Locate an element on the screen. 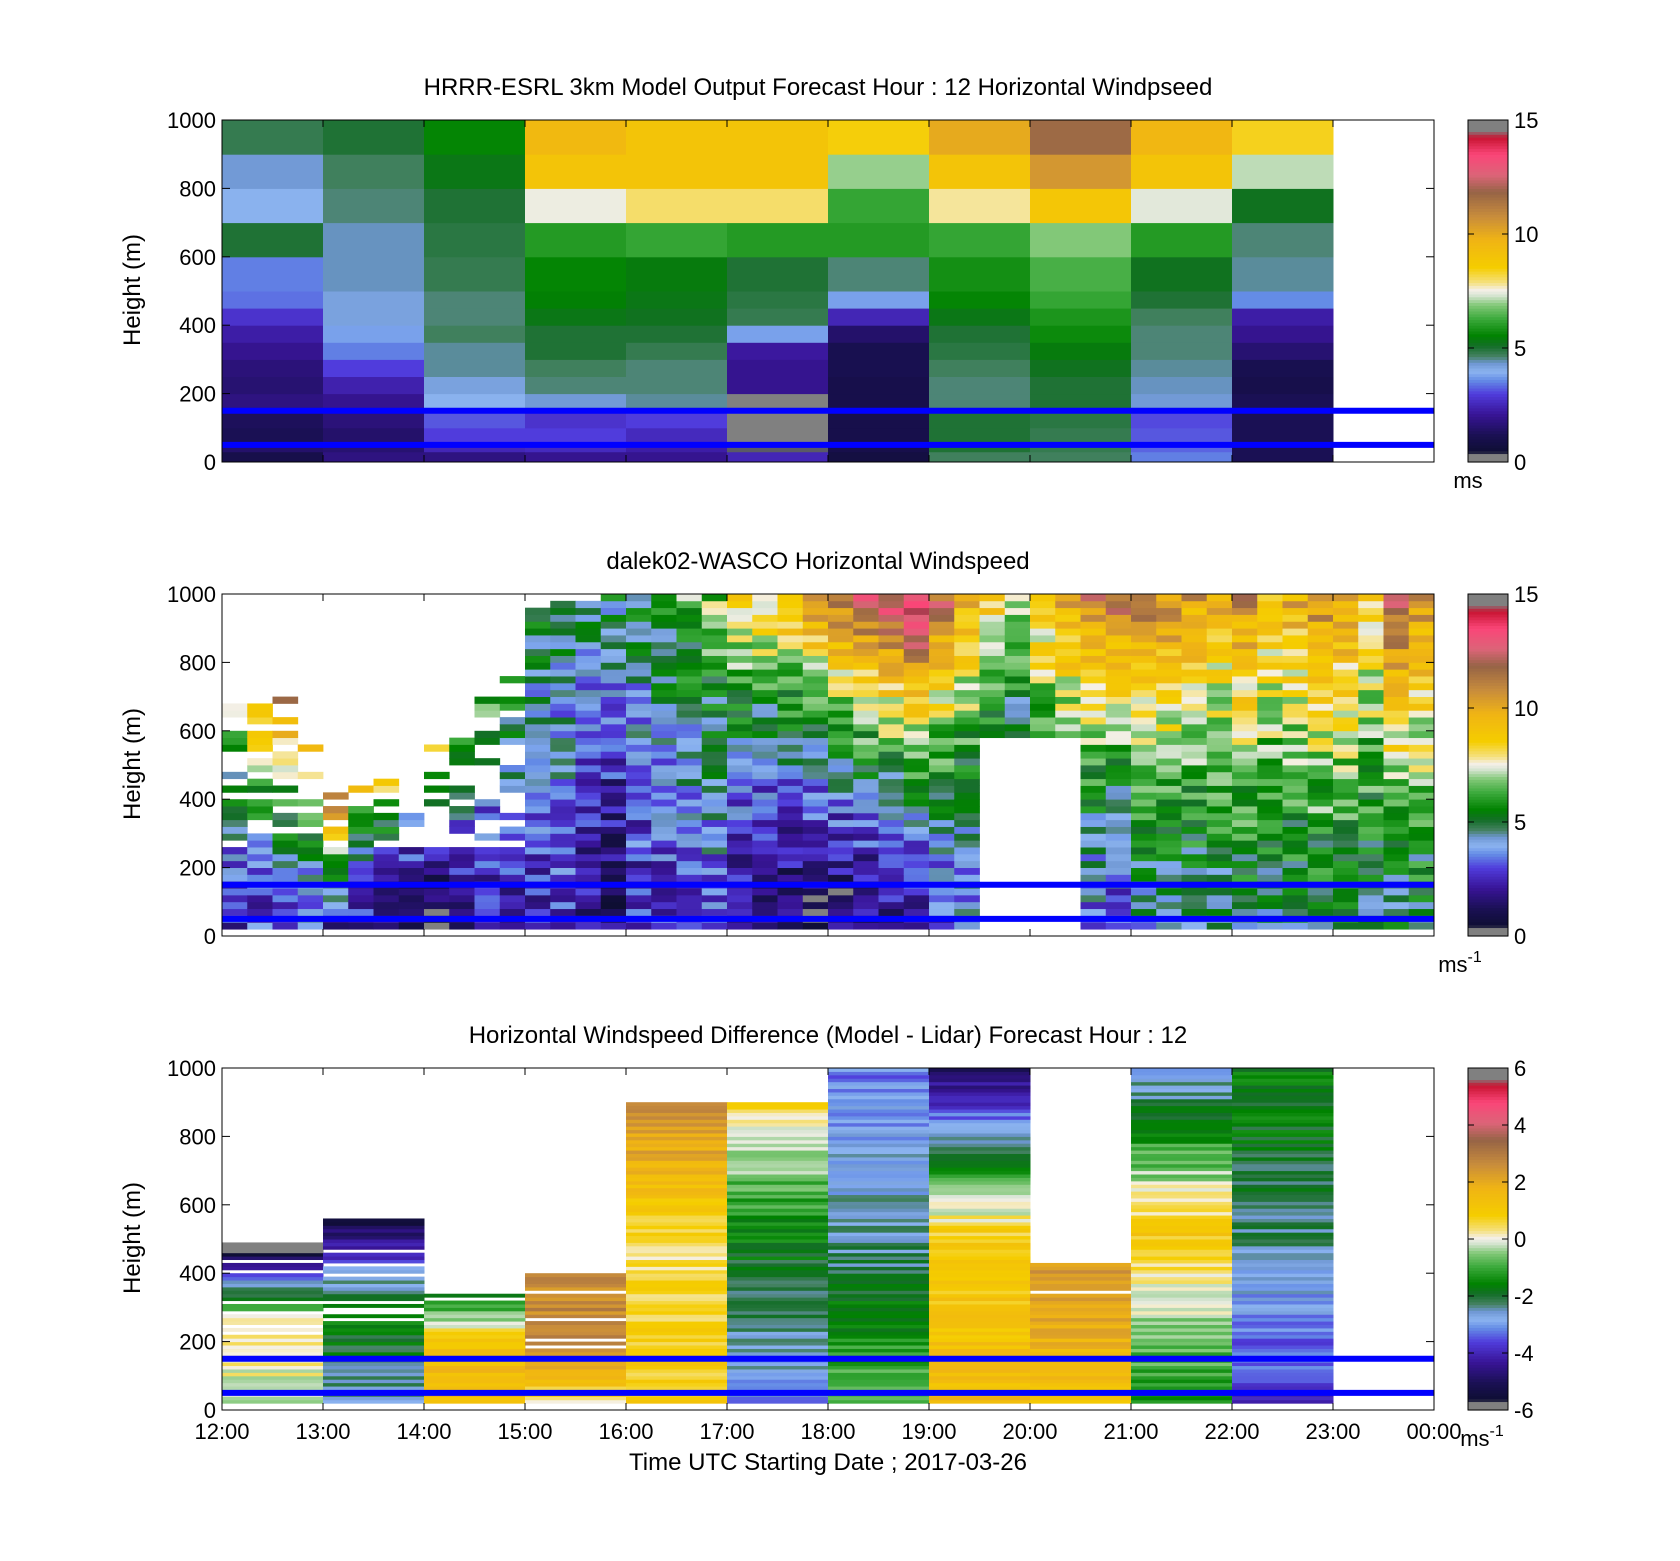 The image size is (1680, 1561). y-tick-label: 800 is located at coordinates (197, 188).